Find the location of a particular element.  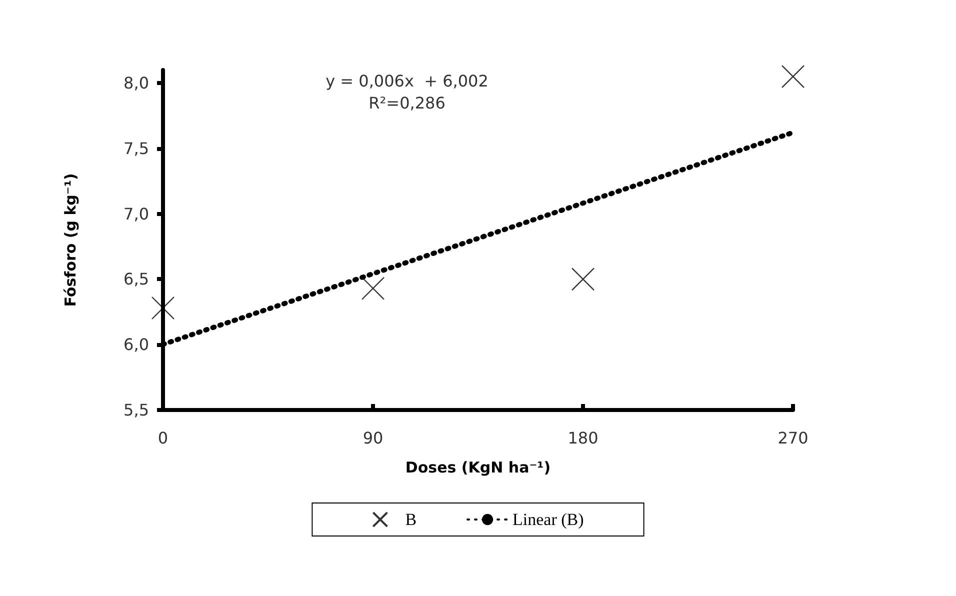

y-tick-label: 5,5 is located at coordinates (136, 410).